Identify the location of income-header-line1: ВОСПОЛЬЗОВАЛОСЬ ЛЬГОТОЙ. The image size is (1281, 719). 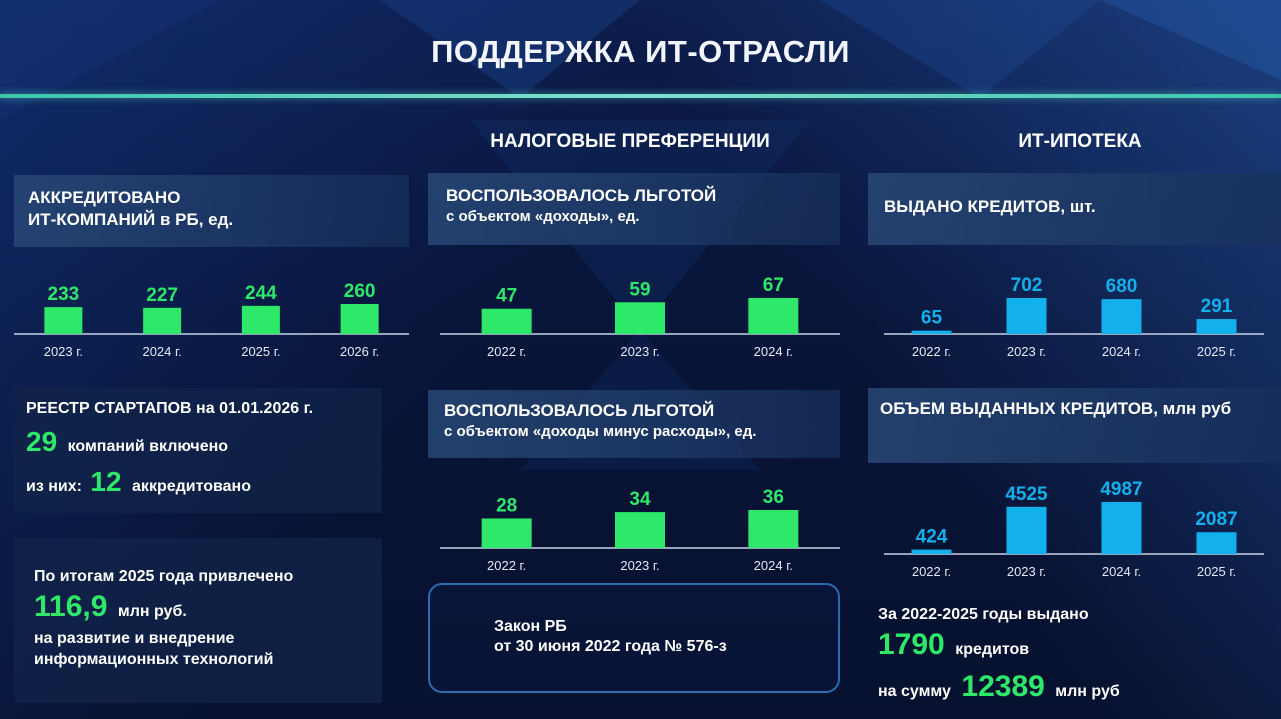
(581, 195).